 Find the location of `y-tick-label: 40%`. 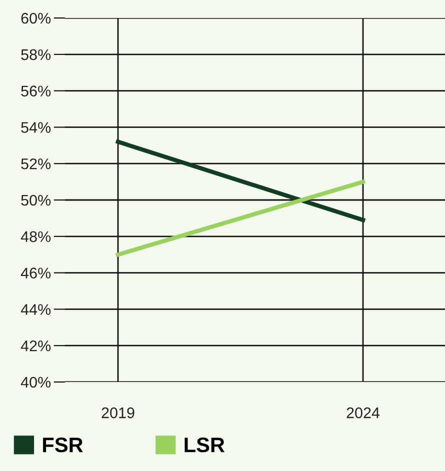

y-tick-label: 40% is located at coordinates (35, 382).